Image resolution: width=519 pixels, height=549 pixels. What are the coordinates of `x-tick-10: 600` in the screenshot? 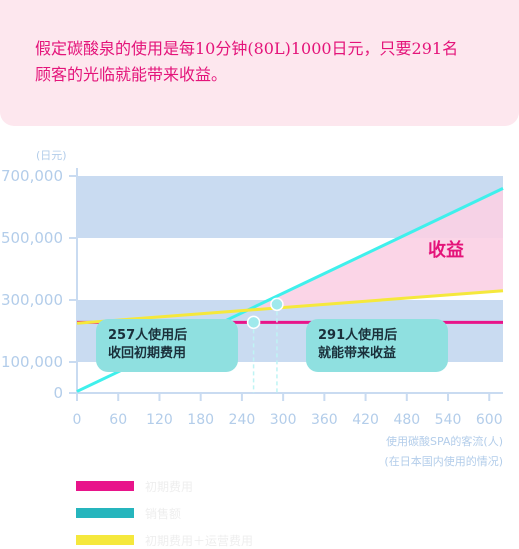 It's located at (489, 420).